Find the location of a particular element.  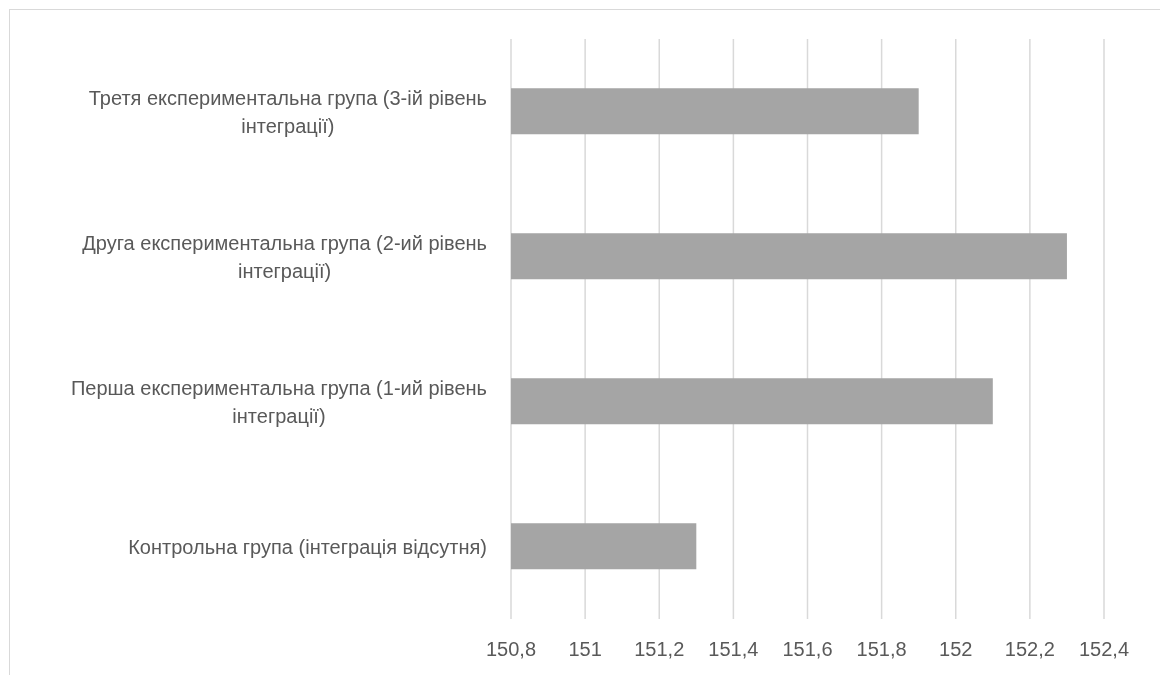

x-tick-label: 151,4 is located at coordinates (733, 649).